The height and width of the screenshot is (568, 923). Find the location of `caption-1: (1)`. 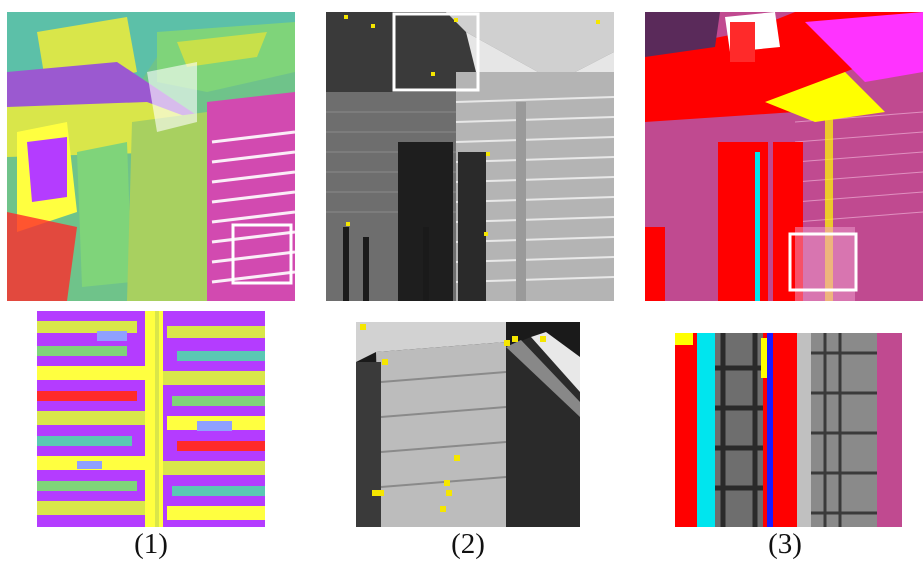

caption-1: (1) is located at coordinates (151, 544).